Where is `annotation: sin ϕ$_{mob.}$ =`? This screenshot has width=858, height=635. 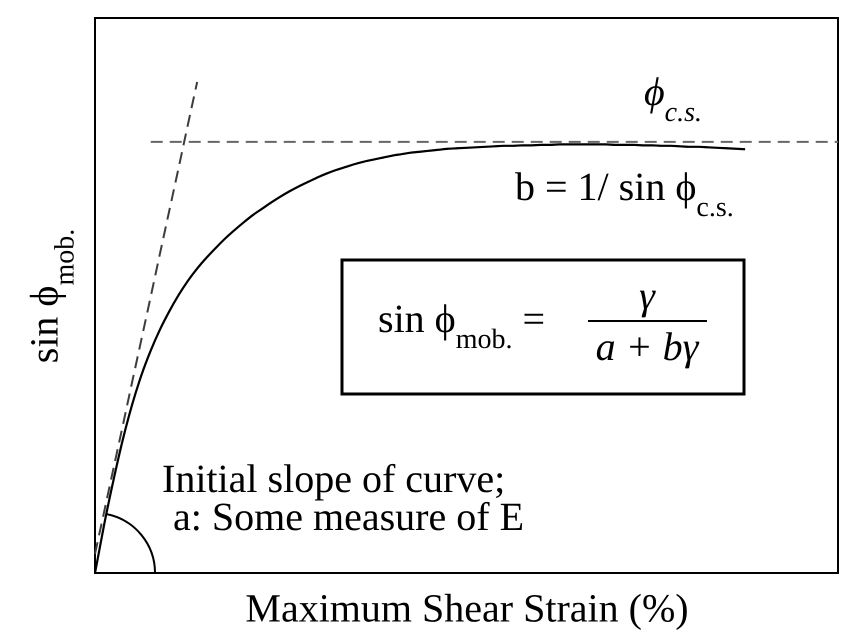 annotation: sin ϕ$_{mob.}$ = is located at coordinates (462, 325).